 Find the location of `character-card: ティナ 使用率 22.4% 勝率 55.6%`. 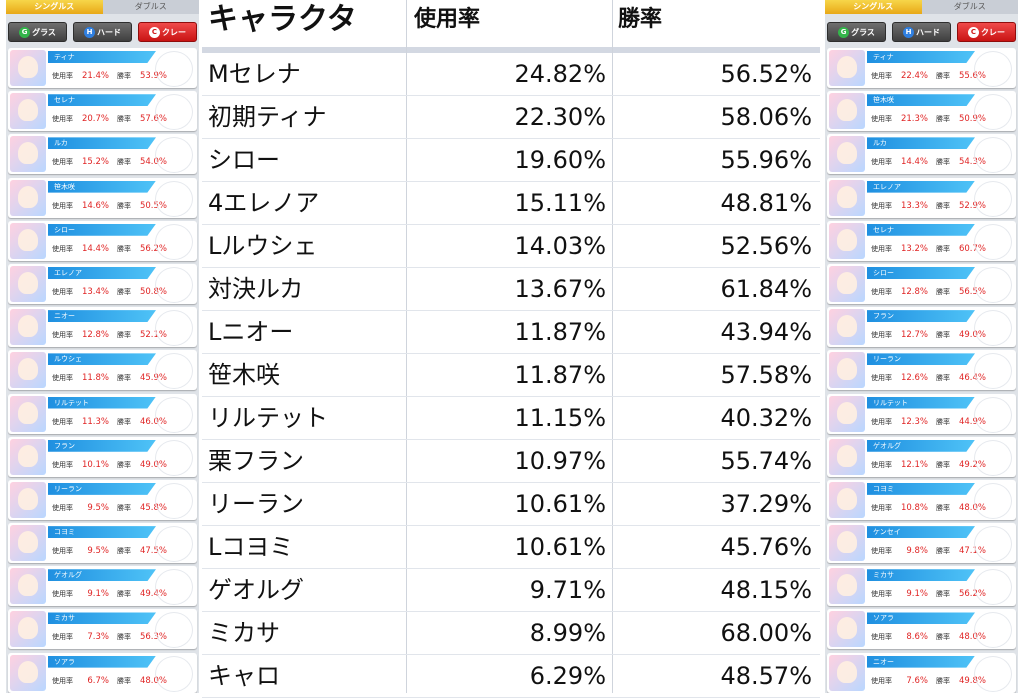

character-card: ティナ 使用率 22.4% 勝率 55.6% is located at coordinates (921, 68).